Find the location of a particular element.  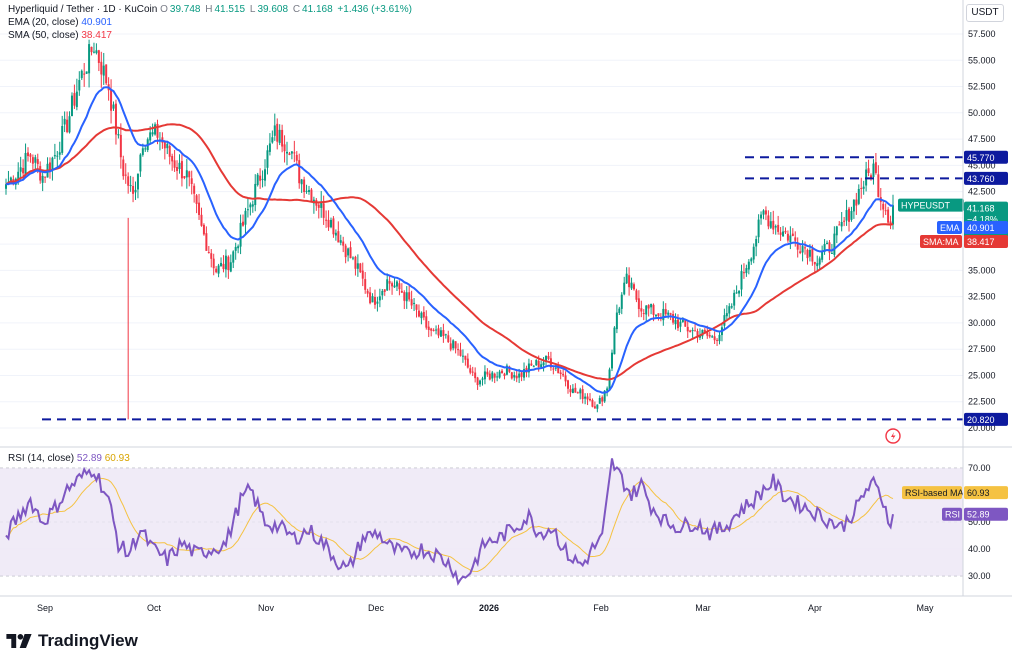

rsi-tick-label: 50.00 is located at coordinates (979, 522).